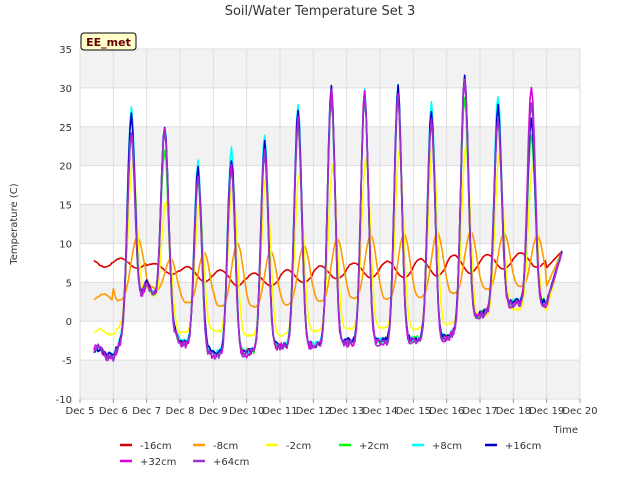 The height and width of the screenshot is (480, 640). What do you see at coordinates (158, 462) in the screenshot?
I see `legend-label-plus32cm: +32cm` at bounding box center [158, 462].